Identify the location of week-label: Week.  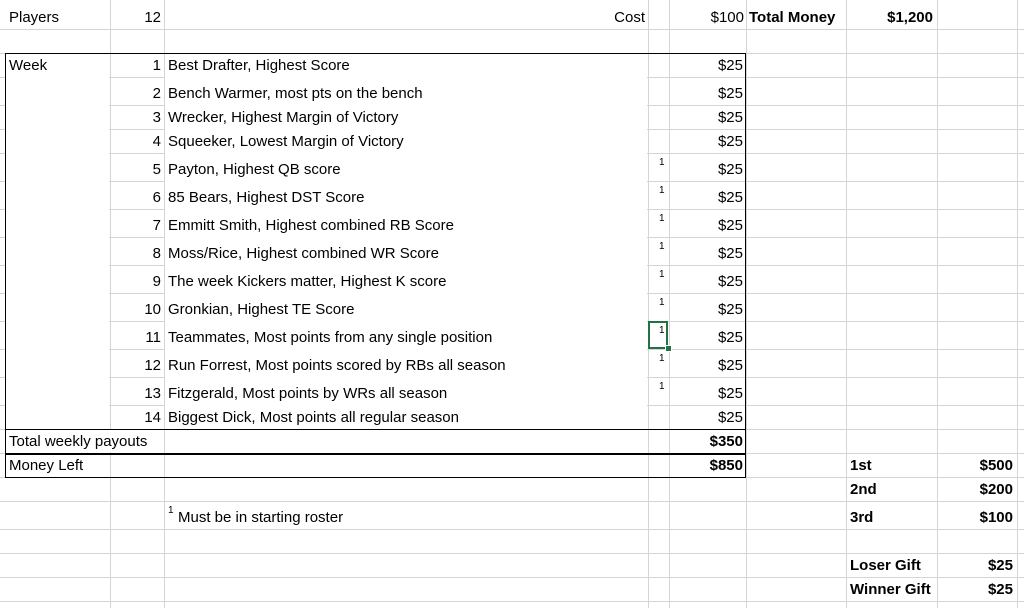
(28, 65).